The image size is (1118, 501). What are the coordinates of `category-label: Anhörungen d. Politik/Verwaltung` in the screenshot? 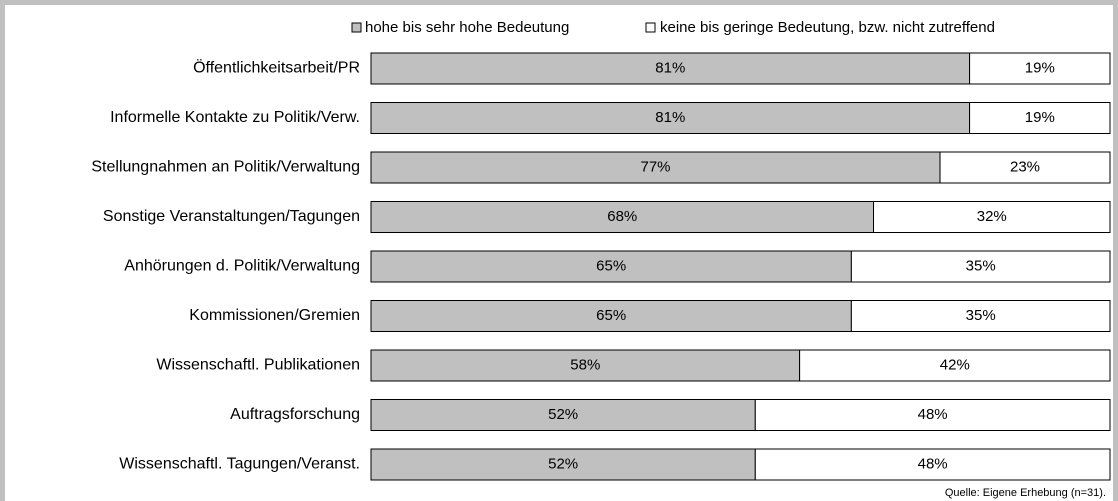 It's located at (242, 266).